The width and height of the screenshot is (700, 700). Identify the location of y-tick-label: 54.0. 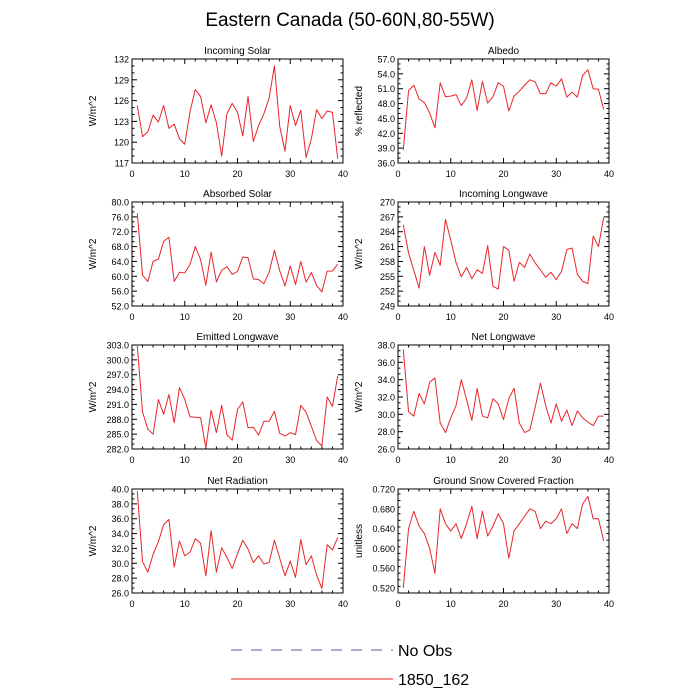
(386, 74).